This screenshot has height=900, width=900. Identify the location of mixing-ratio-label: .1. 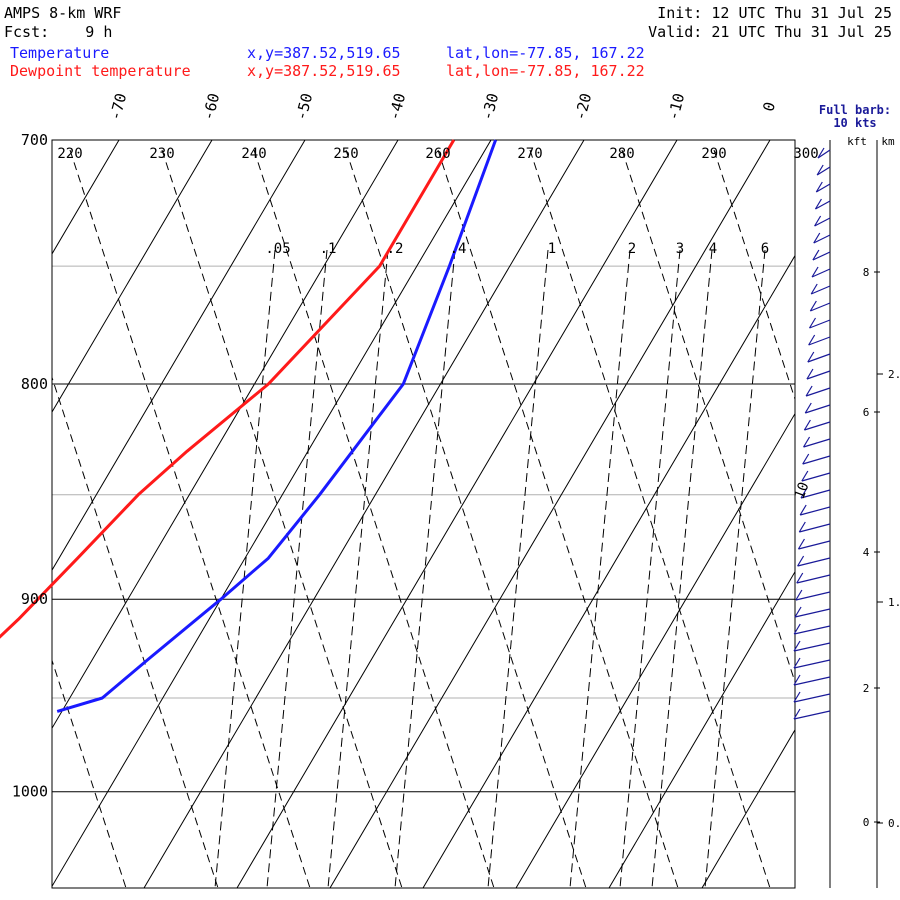
(328, 249).